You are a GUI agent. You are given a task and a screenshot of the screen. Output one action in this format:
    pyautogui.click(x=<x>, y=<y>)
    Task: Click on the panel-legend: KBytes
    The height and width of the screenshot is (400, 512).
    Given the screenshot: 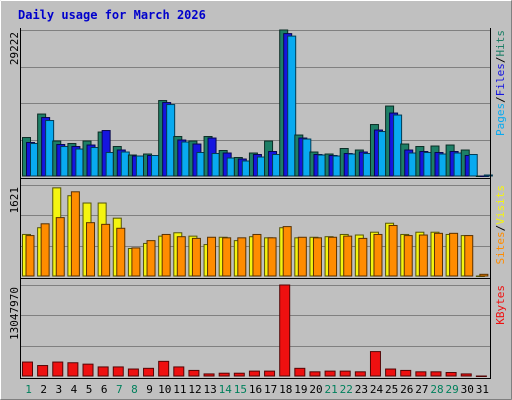 What is the action you would take?
    pyautogui.click(x=500, y=305)
    